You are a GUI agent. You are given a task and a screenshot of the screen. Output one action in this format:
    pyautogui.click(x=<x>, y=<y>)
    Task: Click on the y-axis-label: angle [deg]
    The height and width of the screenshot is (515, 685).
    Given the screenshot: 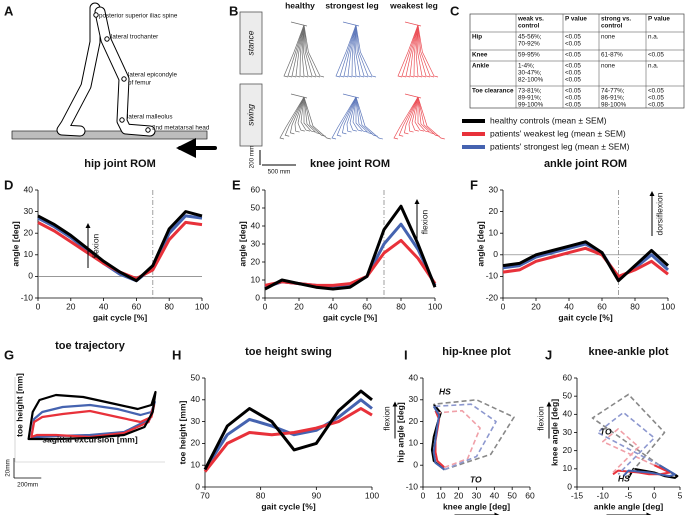 What is the action you would take?
    pyautogui.click(x=480, y=244)
    